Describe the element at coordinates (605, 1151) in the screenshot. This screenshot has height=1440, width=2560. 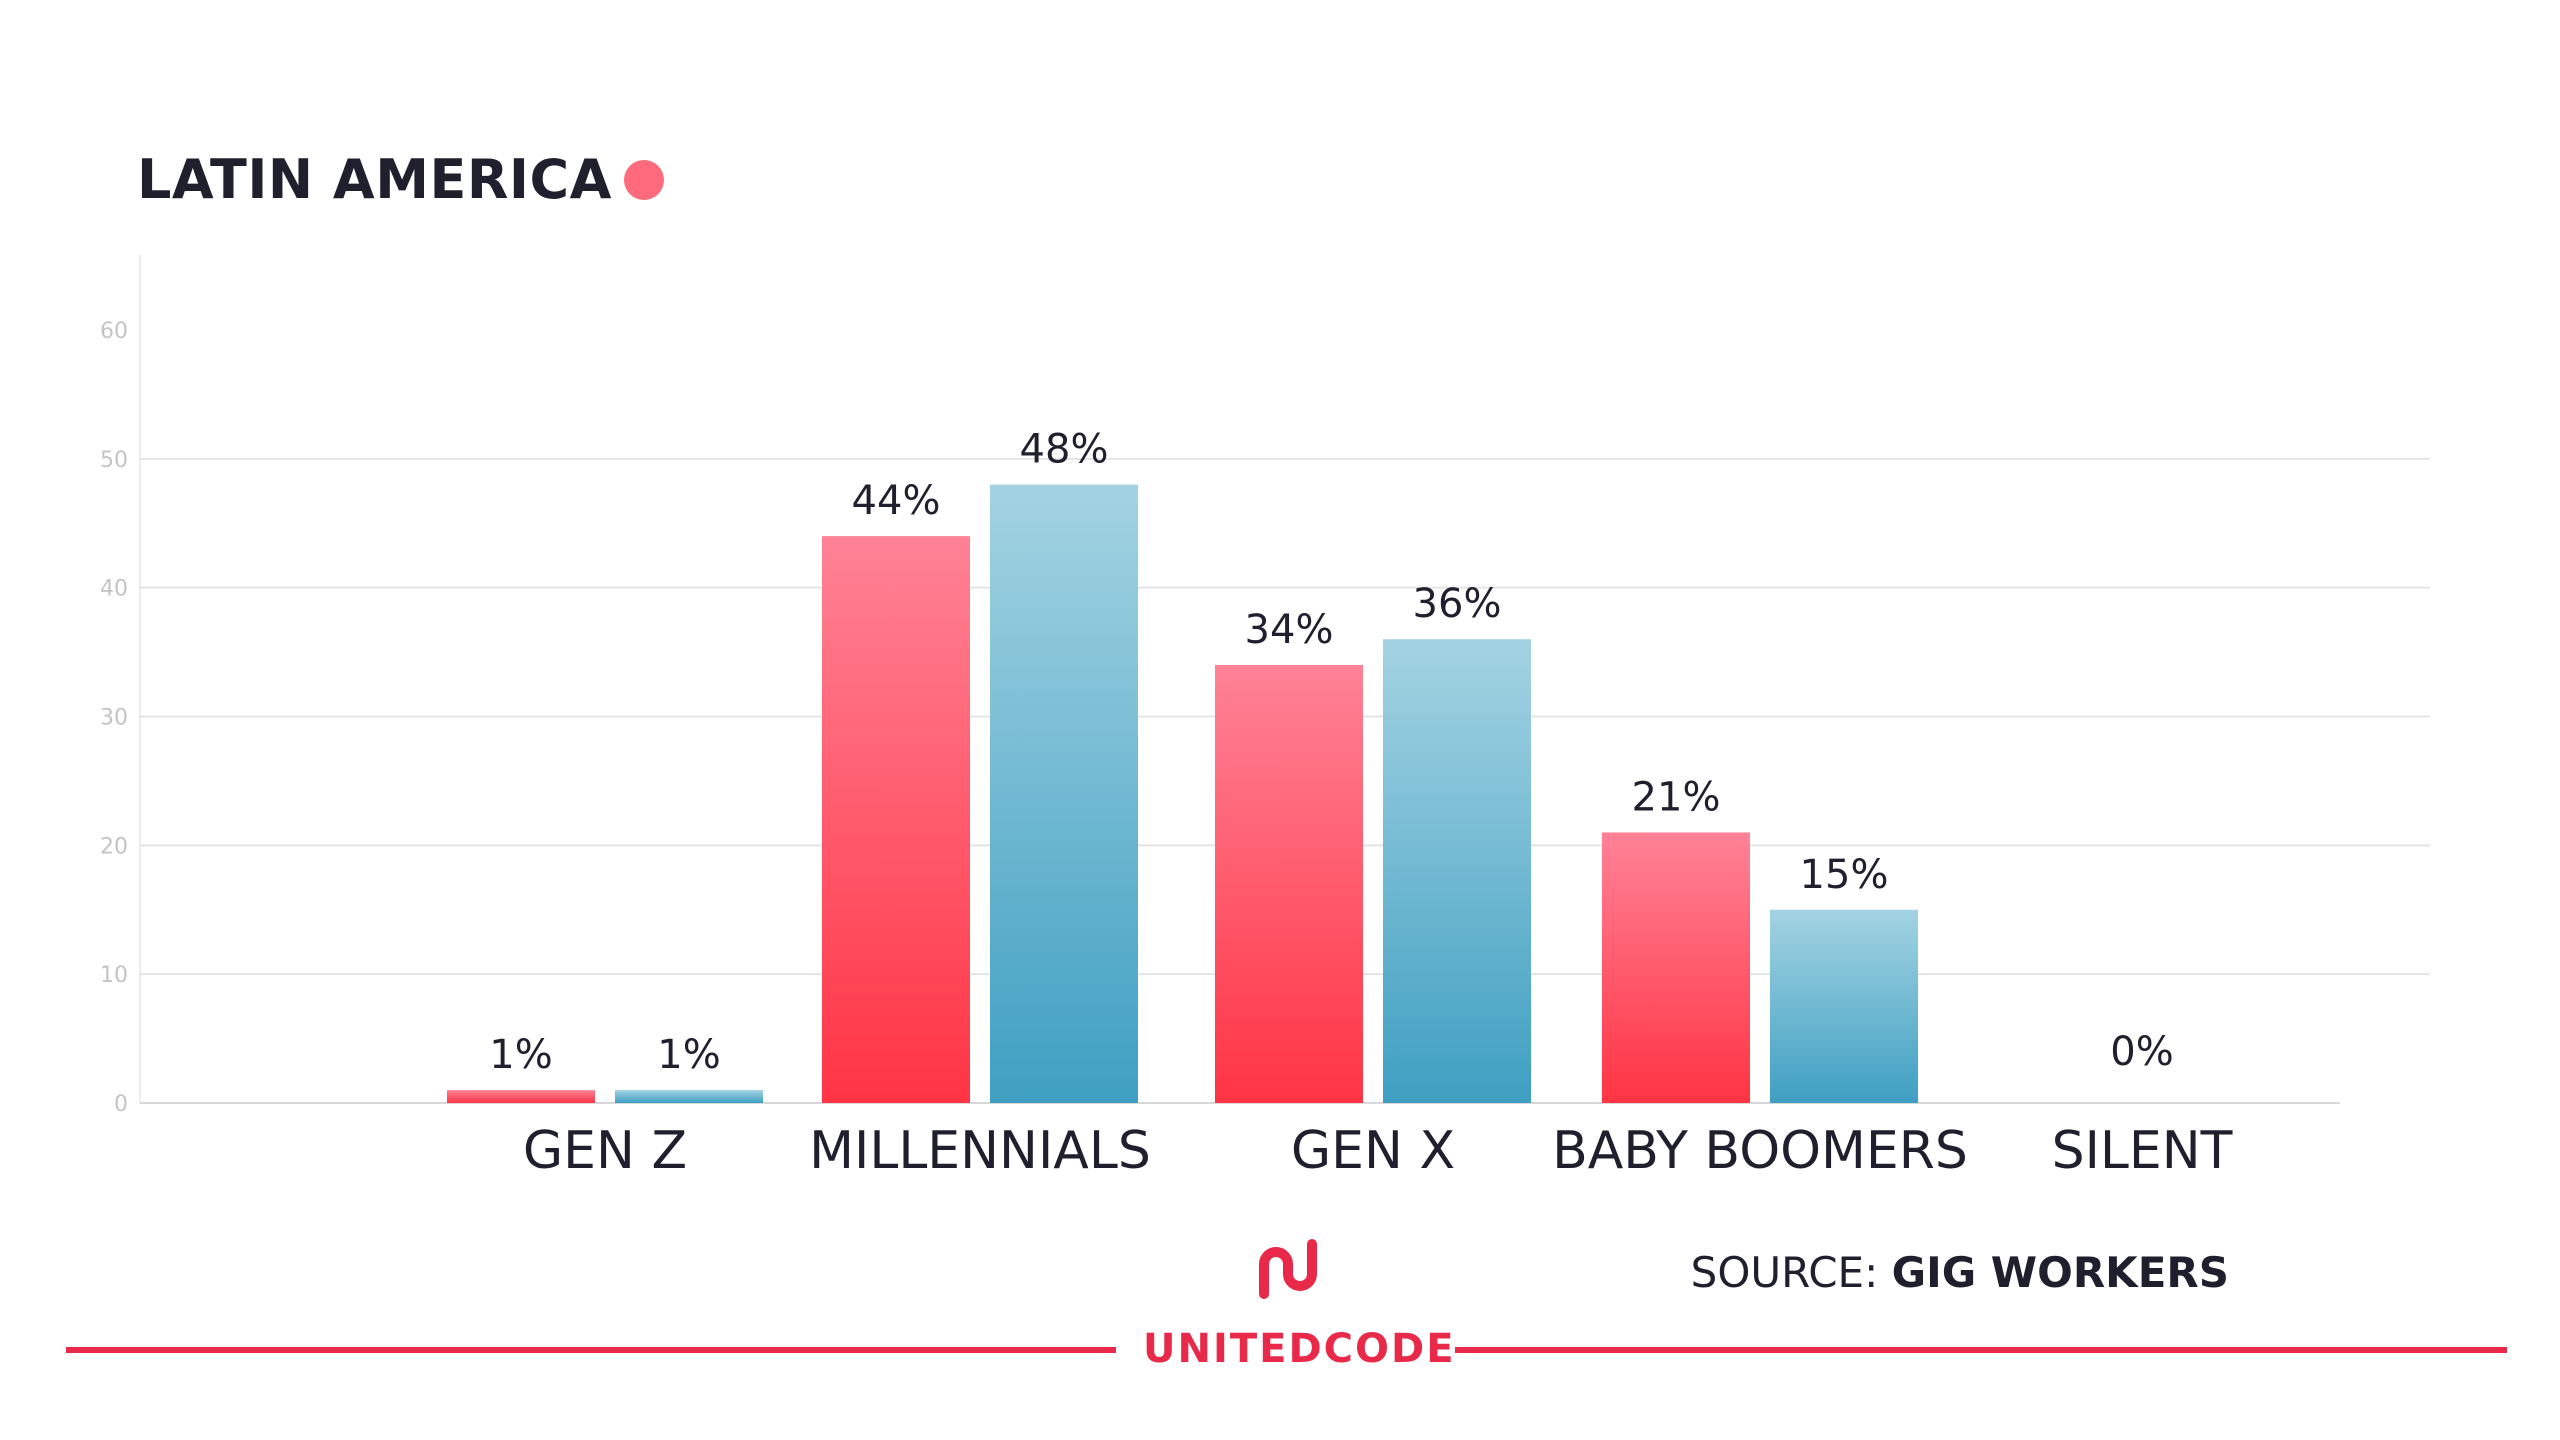
I see `category-label: GEN Z` at that location.